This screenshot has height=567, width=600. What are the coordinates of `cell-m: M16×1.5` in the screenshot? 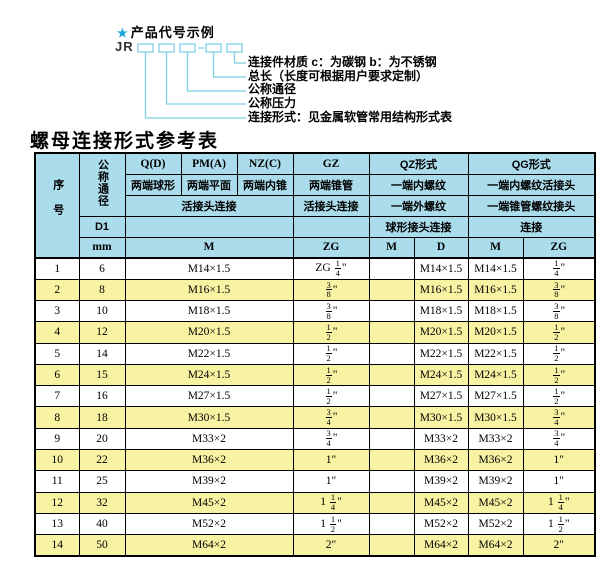 It's located at (209, 290).